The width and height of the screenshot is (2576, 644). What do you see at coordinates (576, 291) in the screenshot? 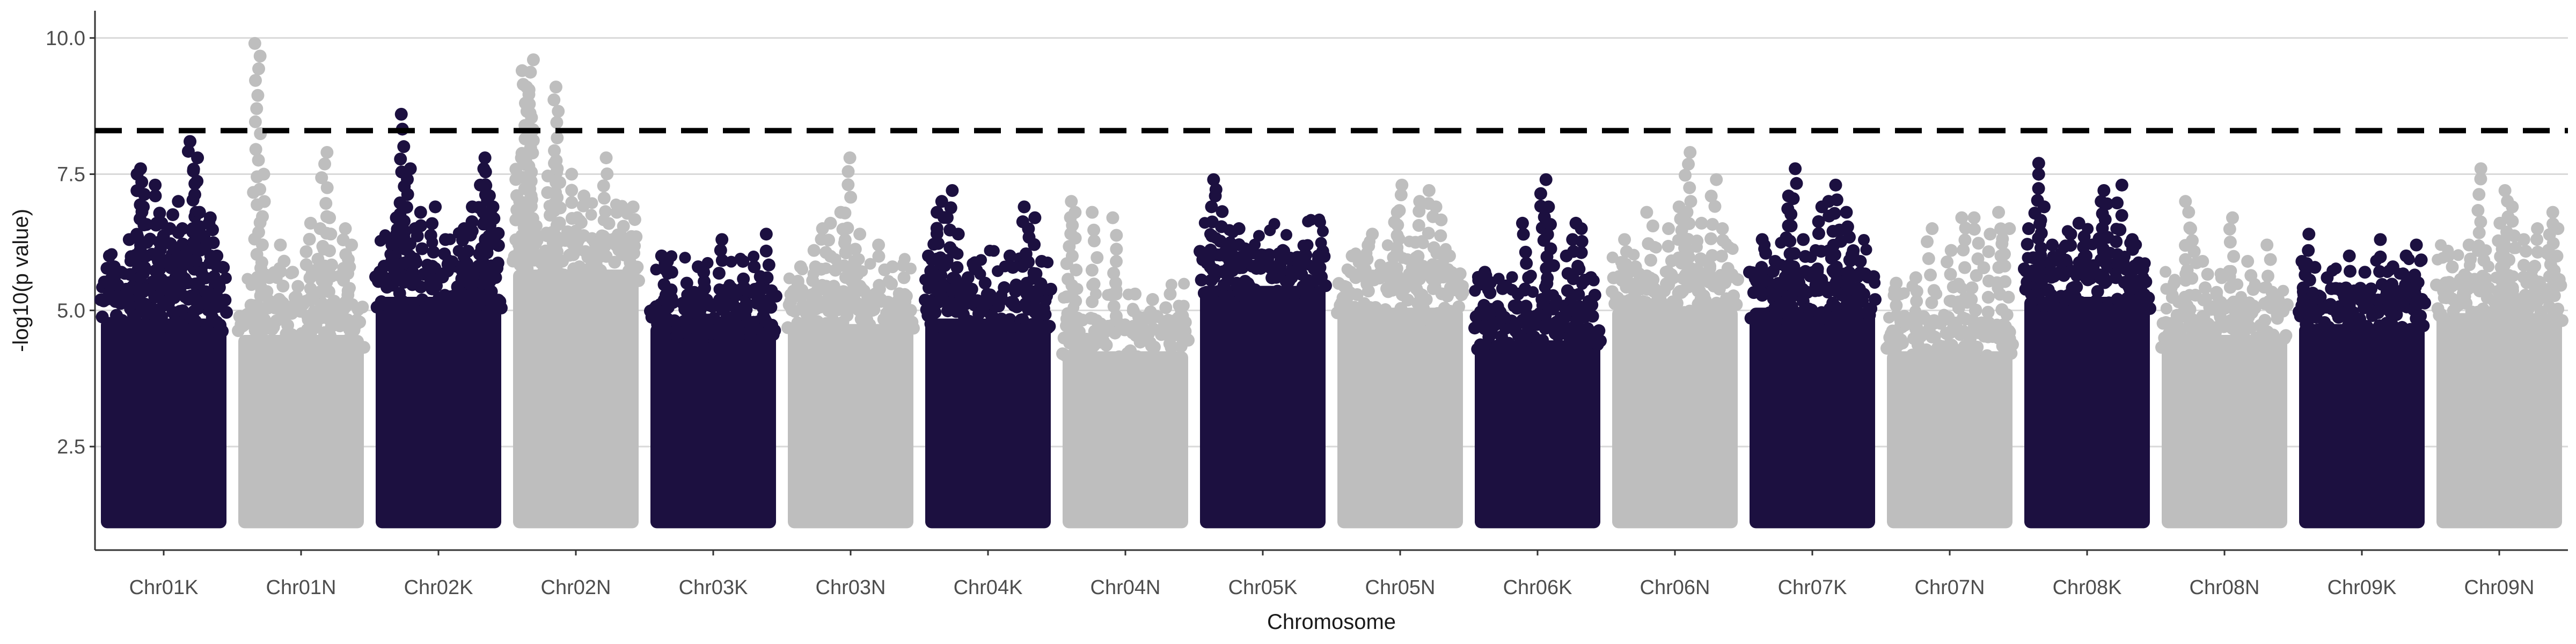
I see `chromosome-chr02n` at bounding box center [576, 291].